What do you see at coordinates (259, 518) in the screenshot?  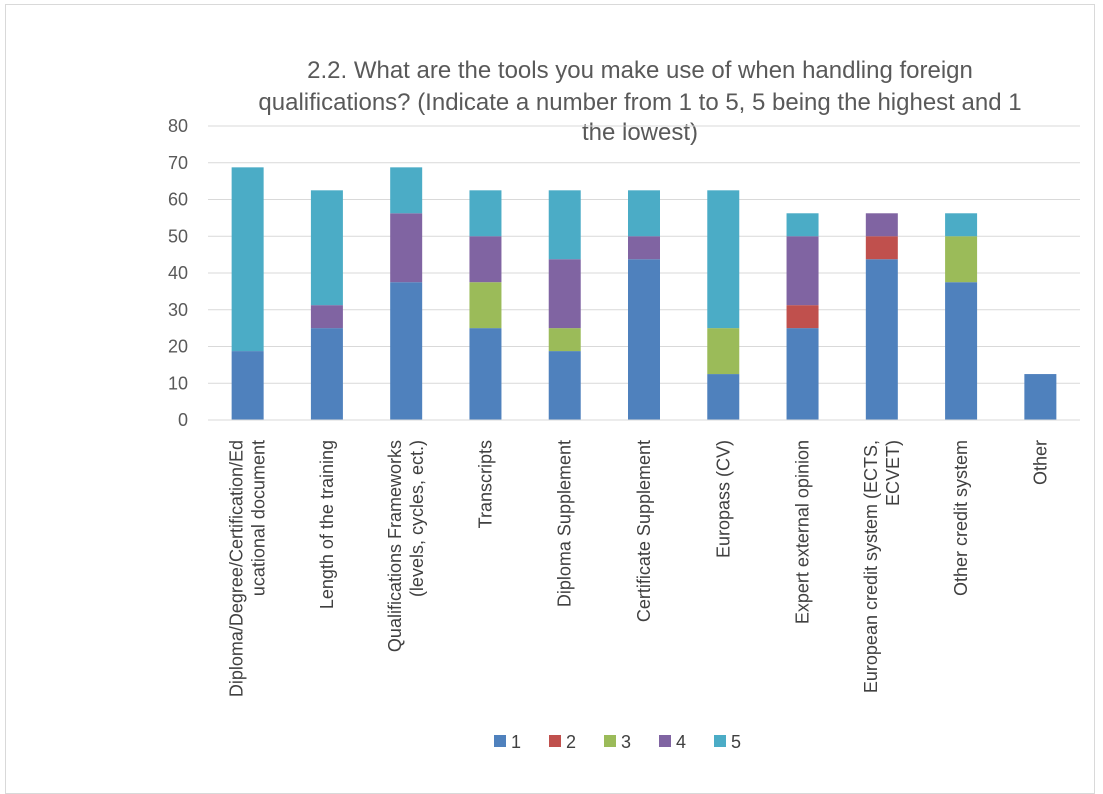 I see `category-label: ucational document` at bounding box center [259, 518].